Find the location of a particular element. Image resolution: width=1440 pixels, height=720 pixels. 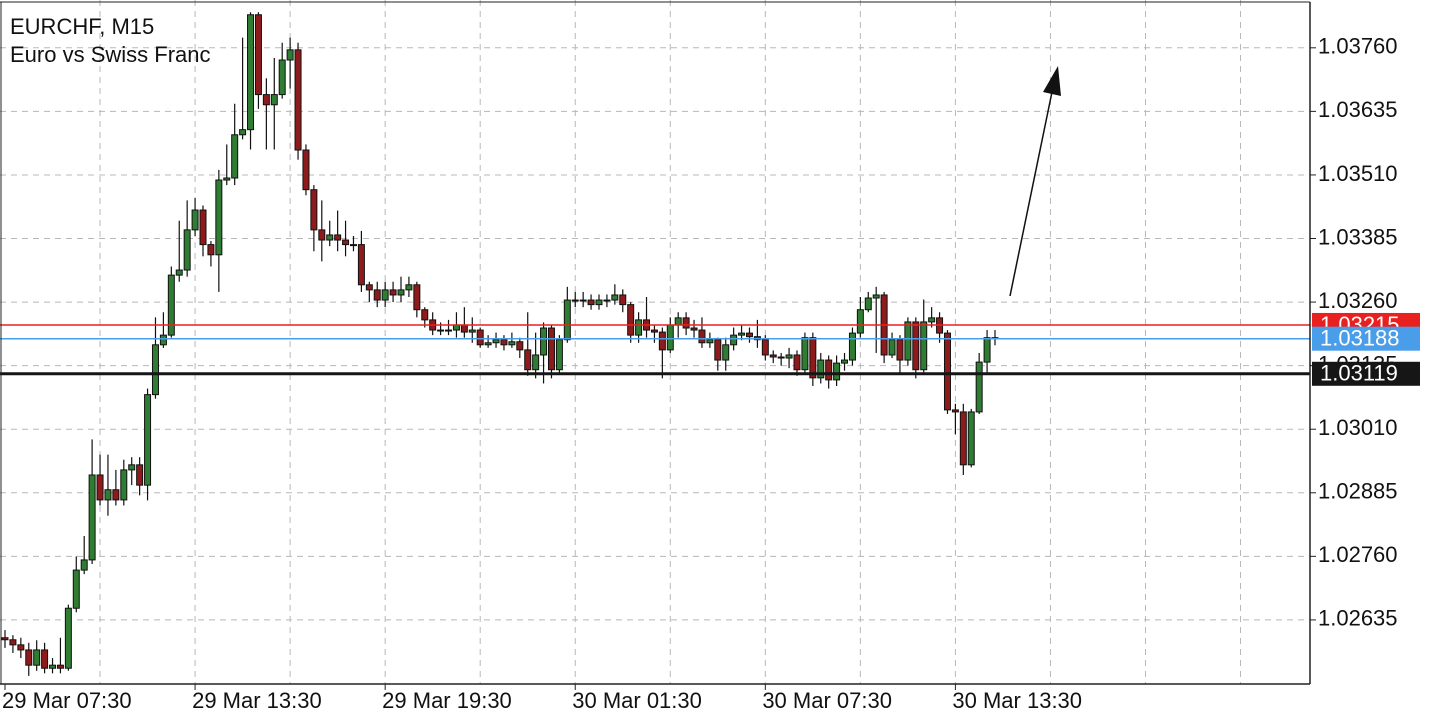

x-tick-label: 30 Mar 01:30 is located at coordinates (637, 700).